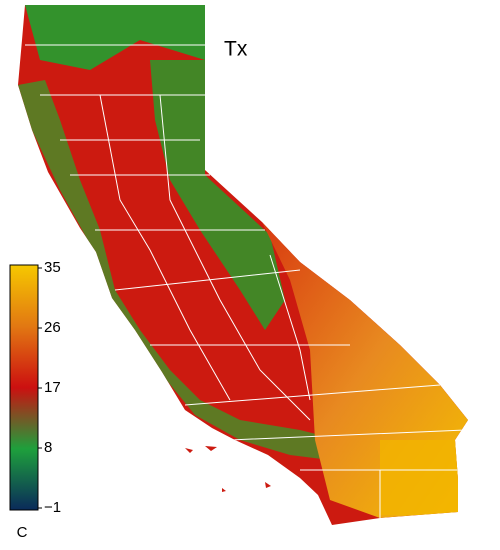 The width and height of the screenshot is (500, 550). Describe the element at coordinates (24, 387) in the screenshot. I see `colorbar-ramp` at that location.